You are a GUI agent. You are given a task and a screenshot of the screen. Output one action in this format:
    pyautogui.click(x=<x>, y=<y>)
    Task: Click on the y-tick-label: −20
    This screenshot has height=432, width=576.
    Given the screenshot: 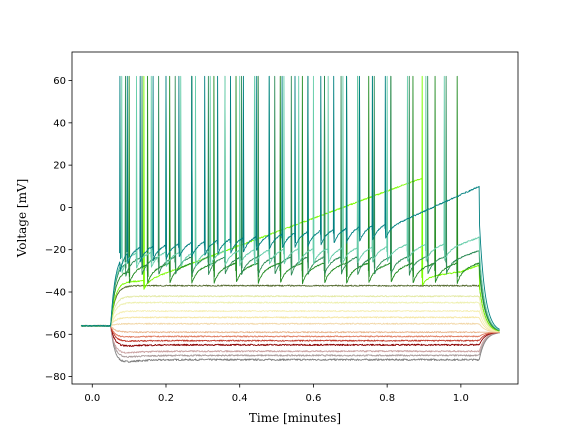 What is the action you would take?
    pyautogui.click(x=55, y=250)
    